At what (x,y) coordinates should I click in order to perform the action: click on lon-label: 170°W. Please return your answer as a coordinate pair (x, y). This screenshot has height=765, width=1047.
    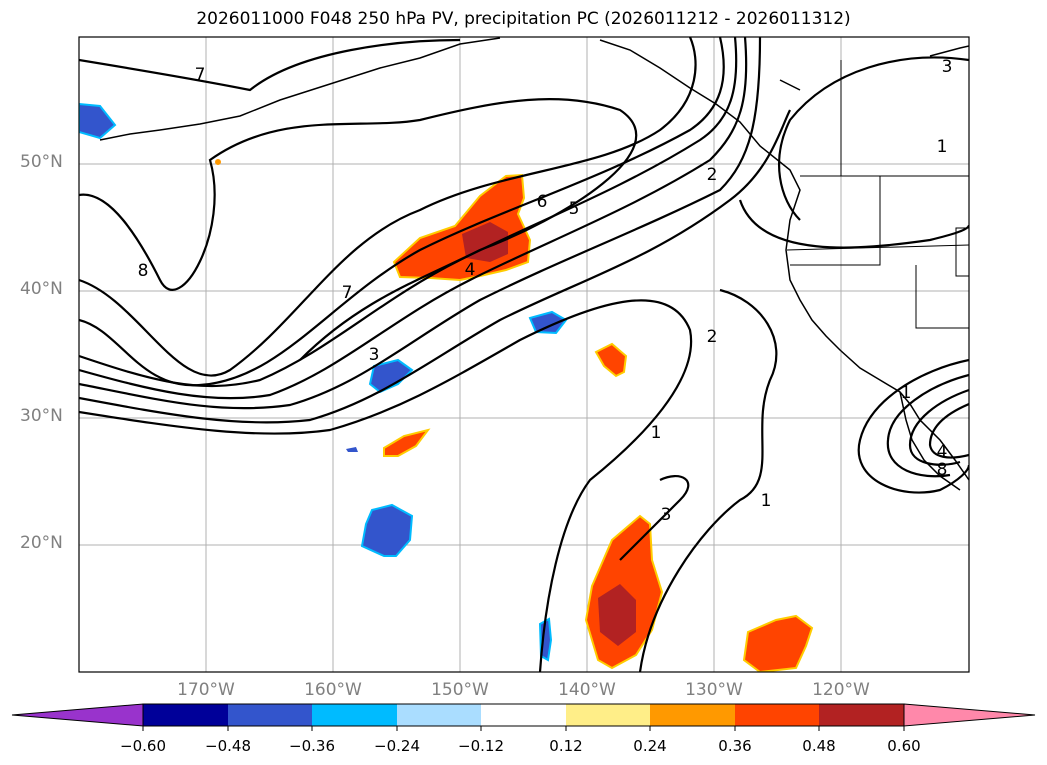
    Looking at the image, I should click on (206, 690).